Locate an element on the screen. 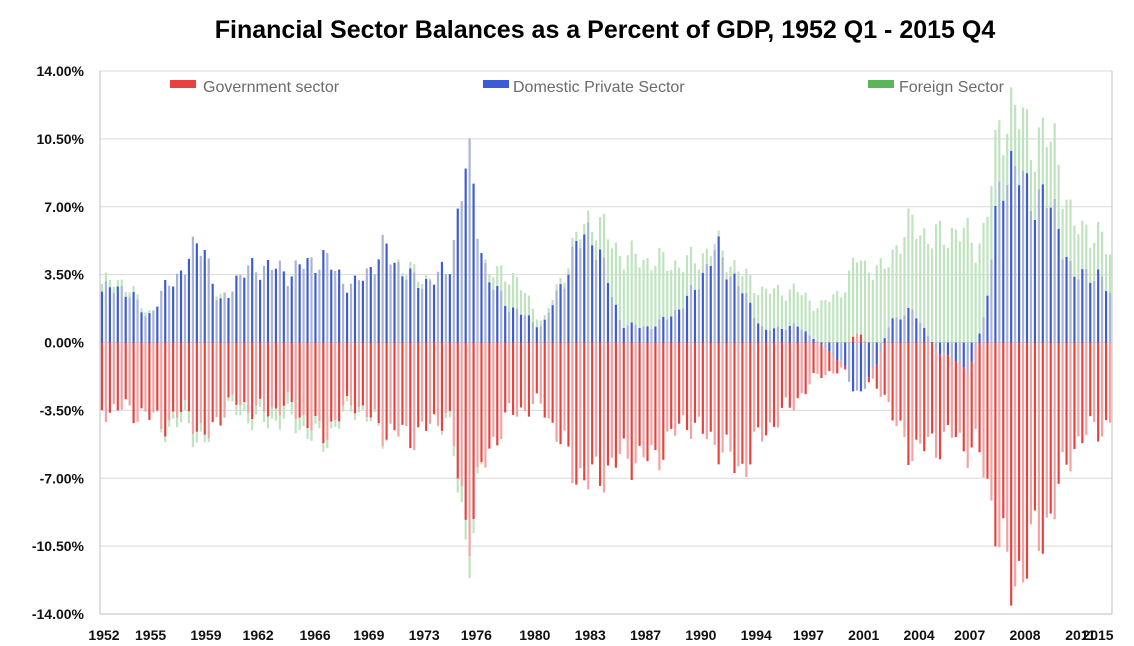 This screenshot has height=646, width=1134. y-tick-label: 14.00% is located at coordinates (61, 71).